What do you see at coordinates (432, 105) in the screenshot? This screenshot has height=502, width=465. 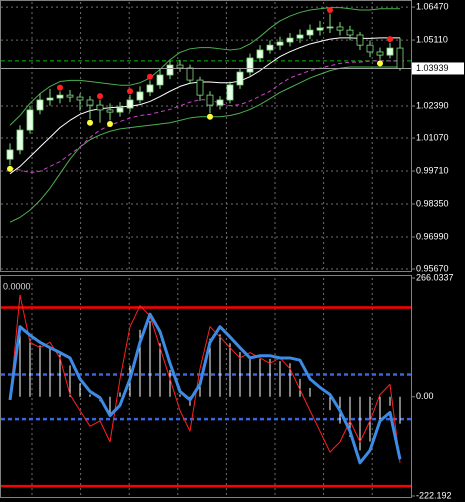 I see `y-tick-label: 1.02390` at bounding box center [432, 105].